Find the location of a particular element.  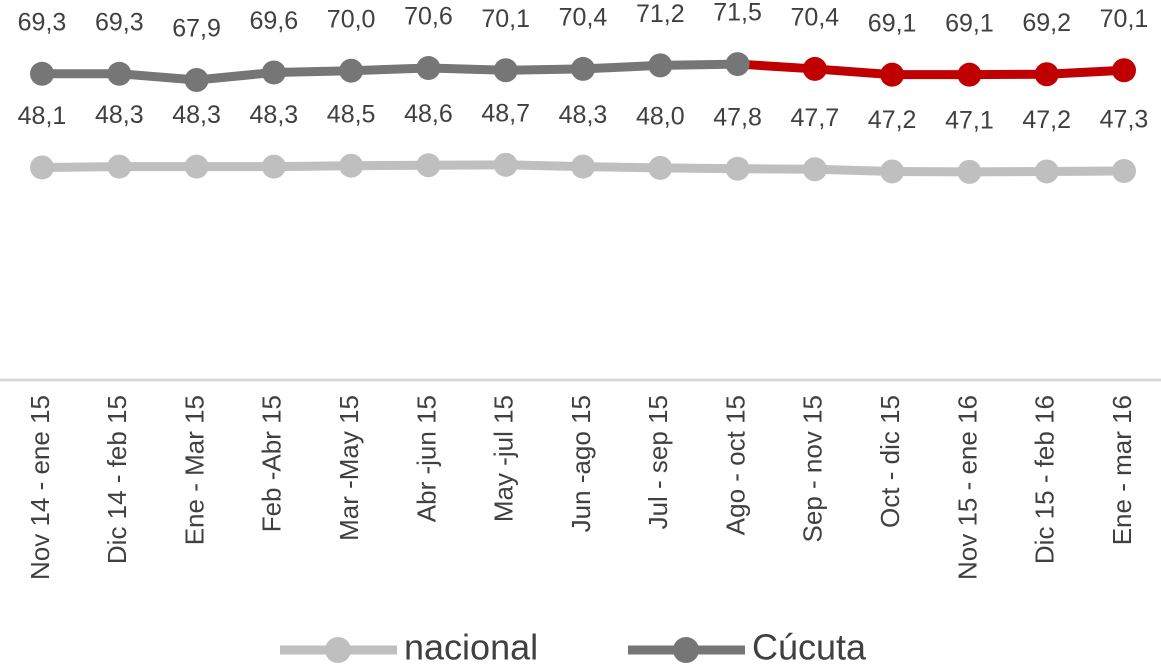

x-tick-label: Dic 15 - feb 16 is located at coordinates (1045, 479).